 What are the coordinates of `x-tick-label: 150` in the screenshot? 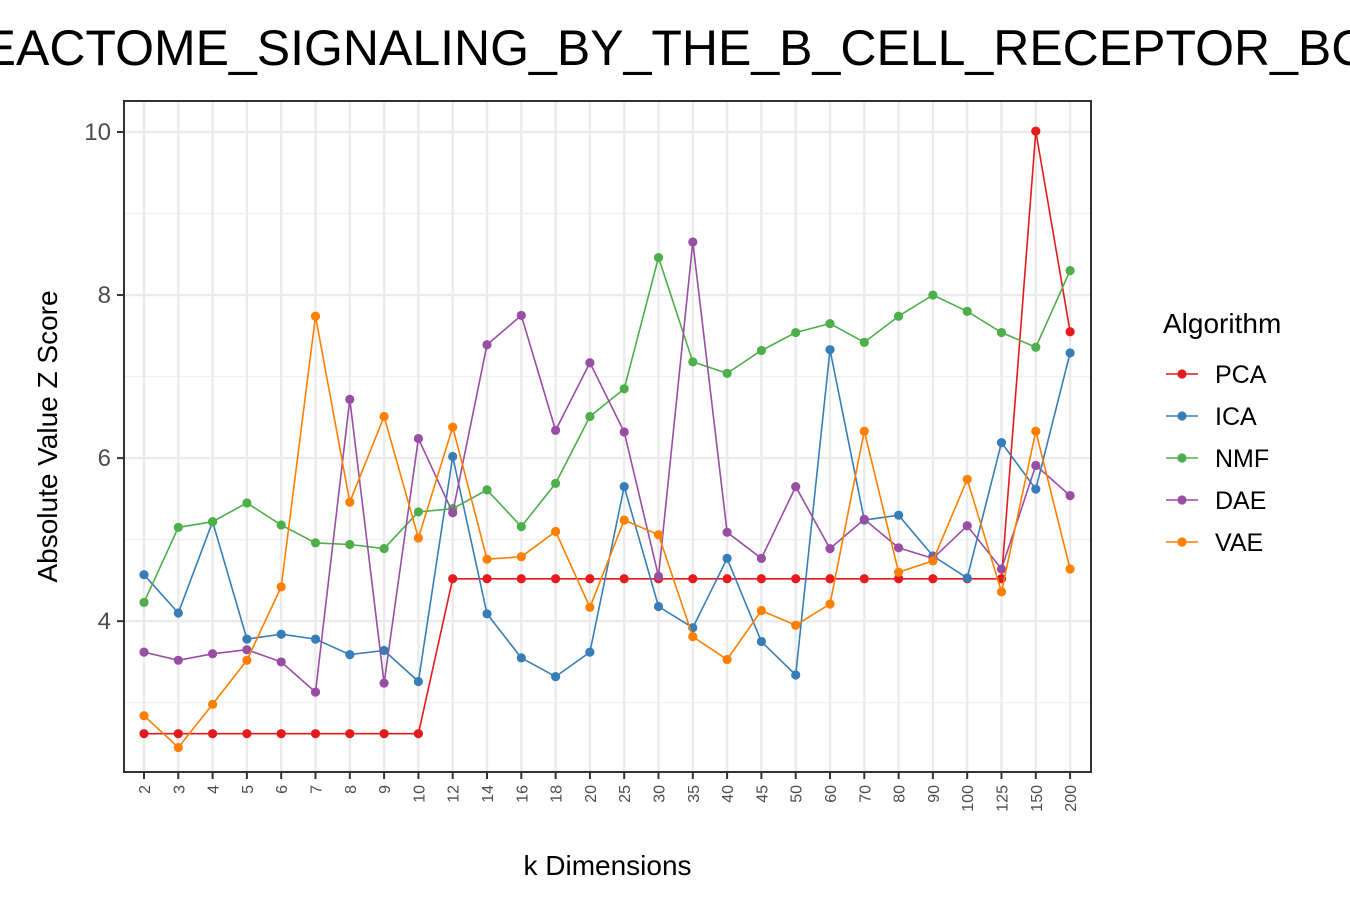 It's located at (1037, 798).